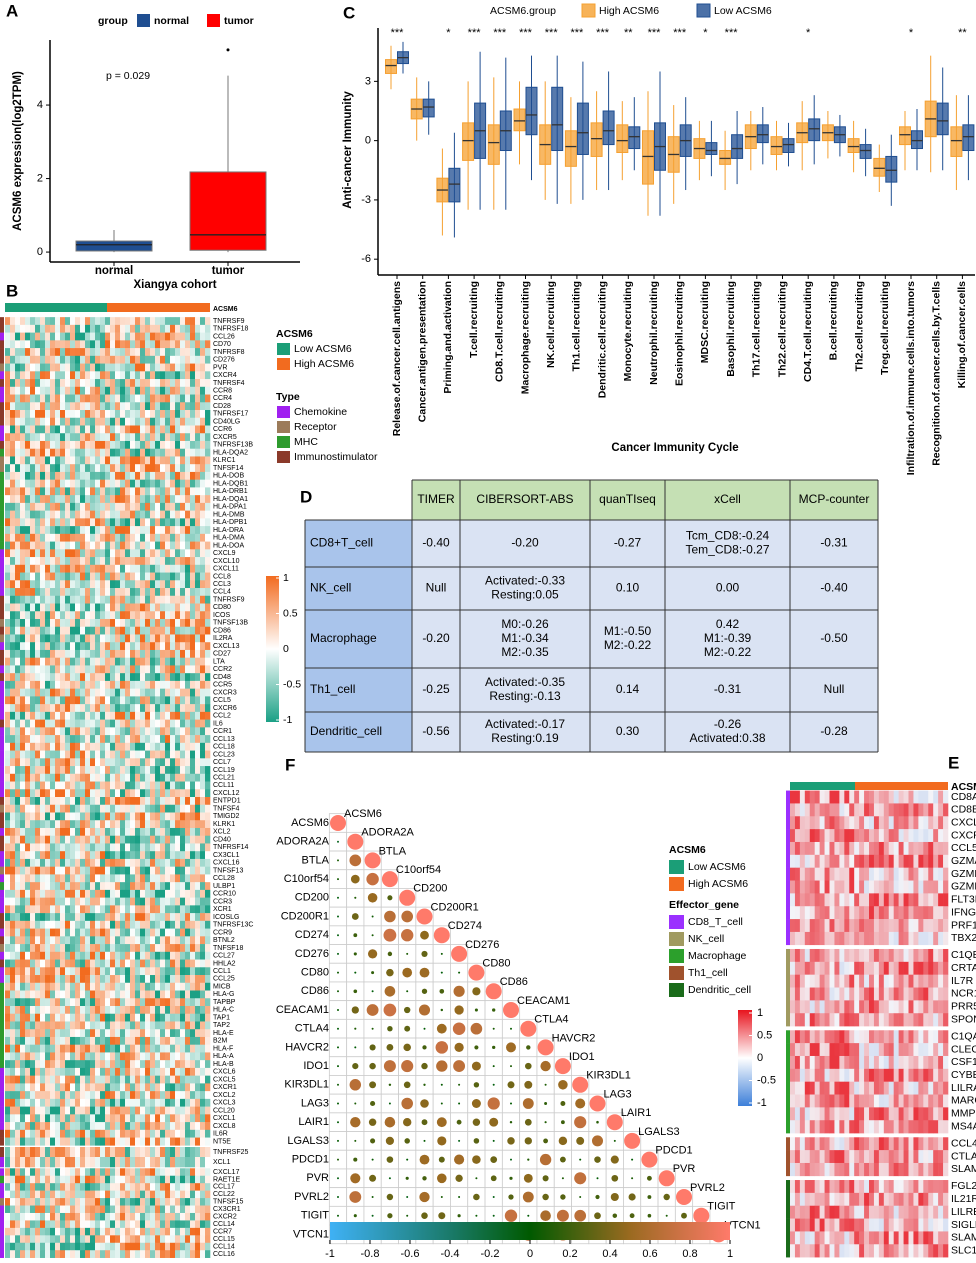 This screenshot has width=976, height=1263. What do you see at coordinates (229, 321) in the screenshot?
I see `row-label: TNFRSF9` at bounding box center [229, 321].